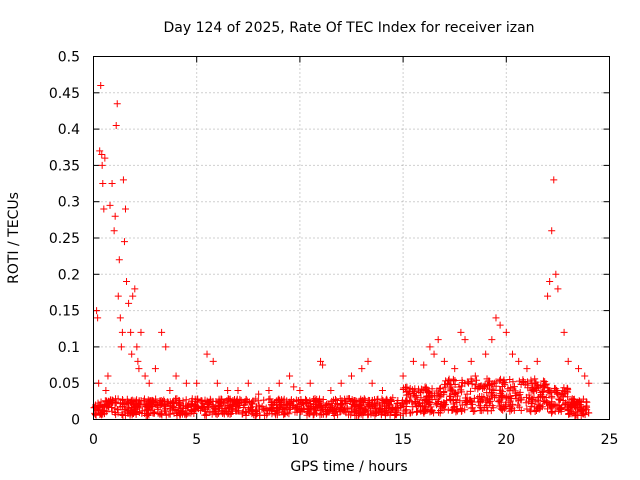 This screenshot has width=640, height=480. What do you see at coordinates (69, 203) in the screenshot?
I see `y-tick-label: 0.3` at bounding box center [69, 203].